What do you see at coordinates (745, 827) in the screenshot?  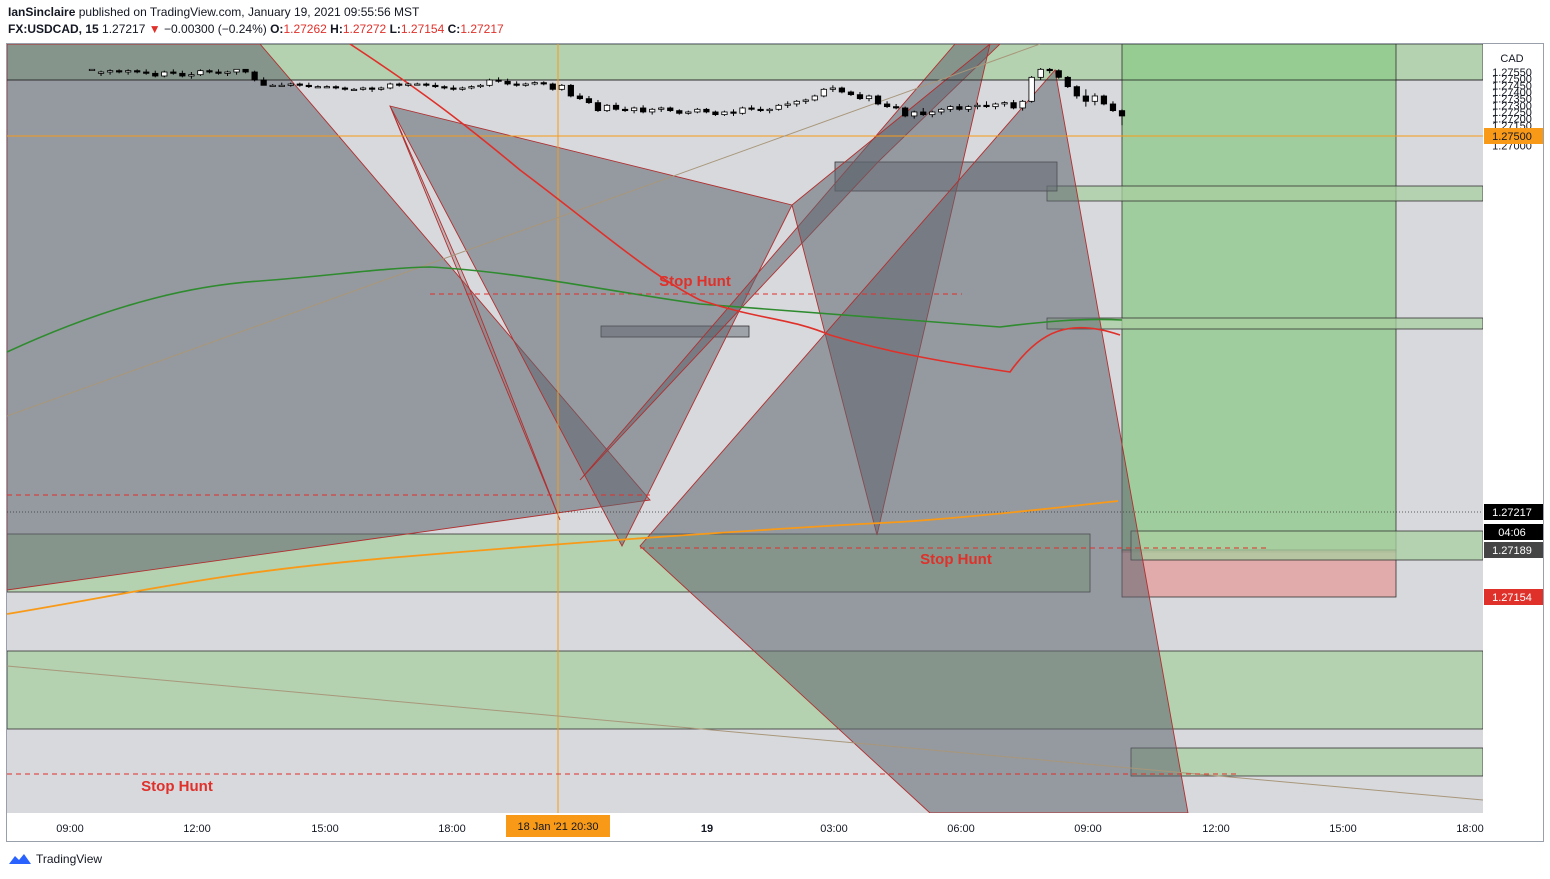 I see `time-axis` at bounding box center [745, 827].